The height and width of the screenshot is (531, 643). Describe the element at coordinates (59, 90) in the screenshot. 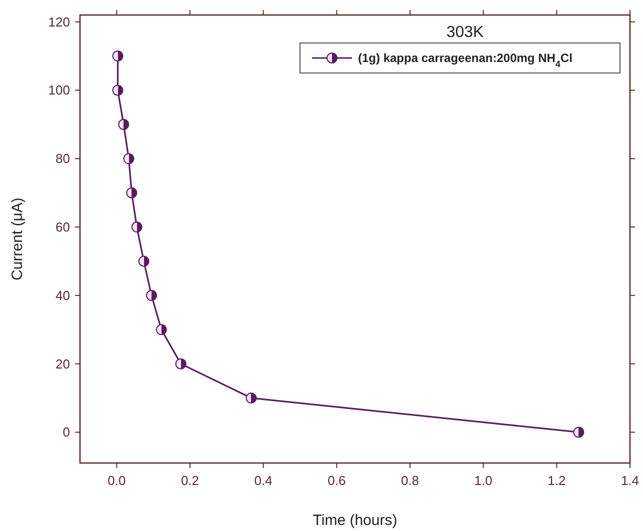

I see `y-tick-label: 100` at that location.